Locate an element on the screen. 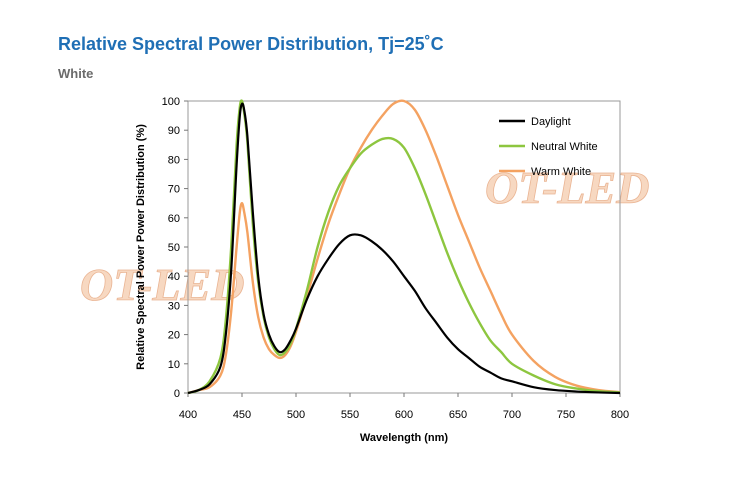  x-tick-label: 400 is located at coordinates (188, 415).